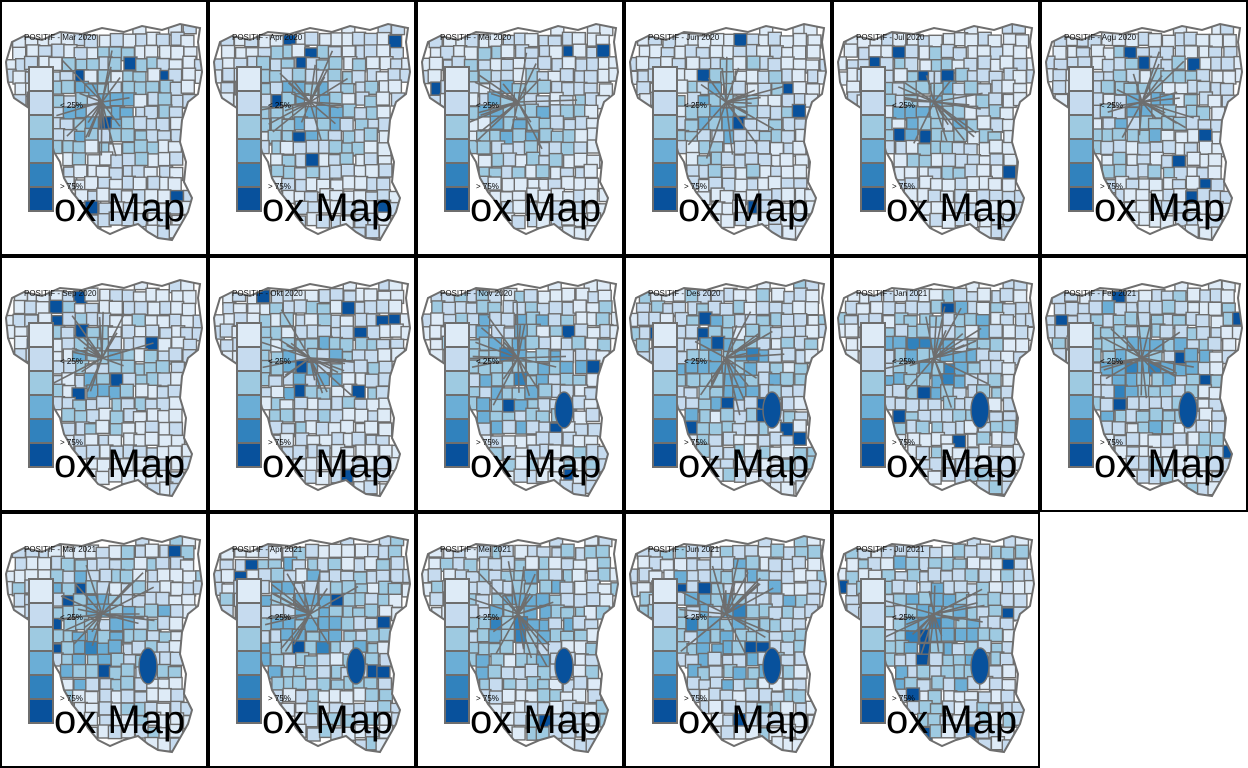 This screenshot has width=1248, height=768. I want to click on panel-title: POSITIF - Jul 2020, so click(890, 37).